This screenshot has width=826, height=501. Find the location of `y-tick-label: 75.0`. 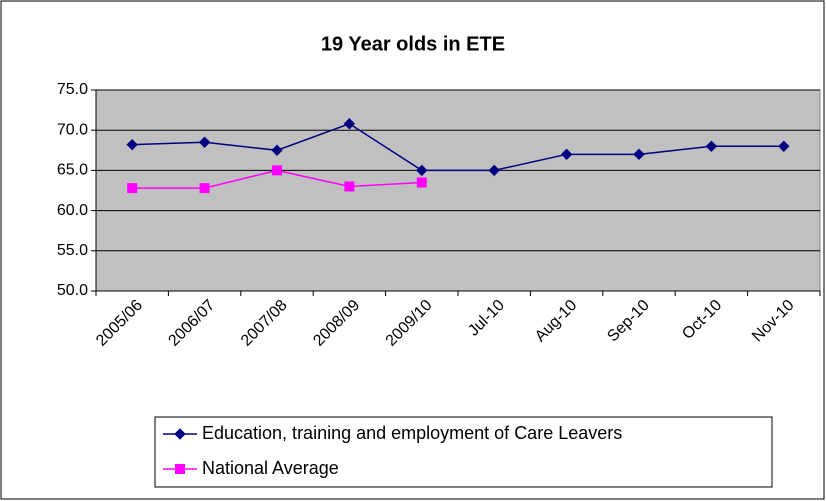

y-tick-label: 75.0 is located at coordinates (72, 89).